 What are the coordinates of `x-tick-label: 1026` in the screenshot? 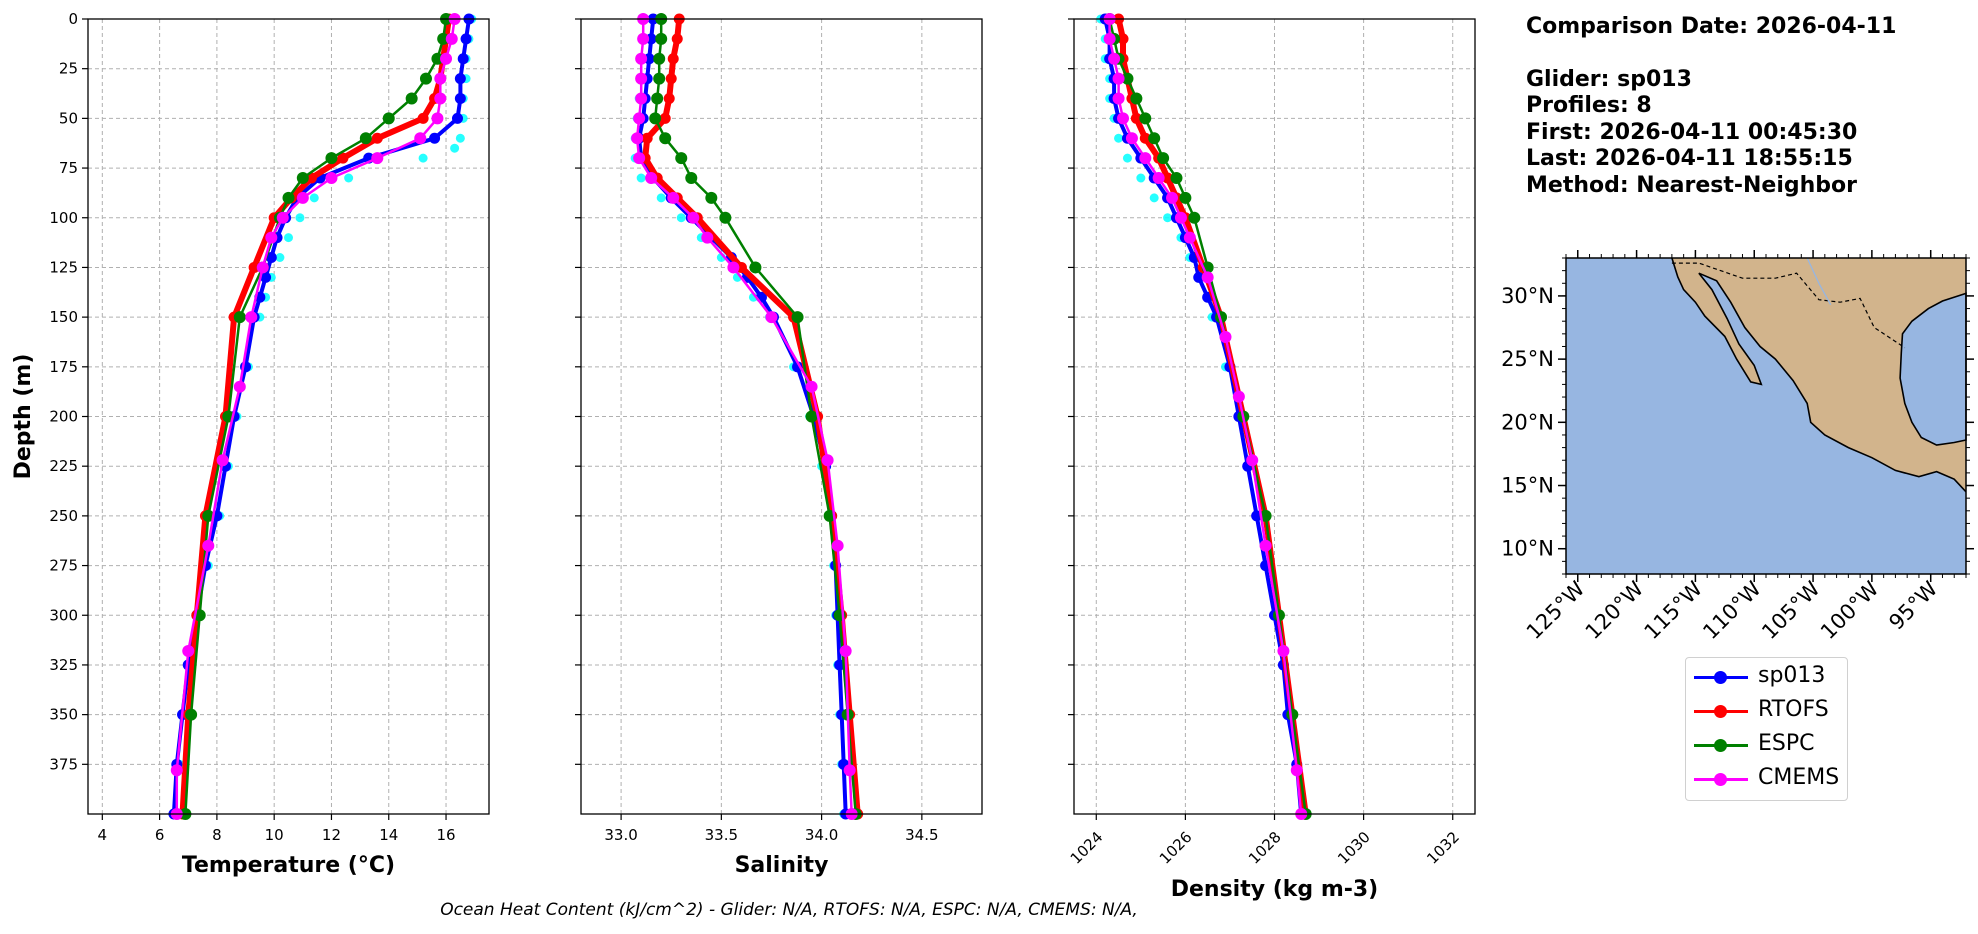 It's located at (1176, 848).